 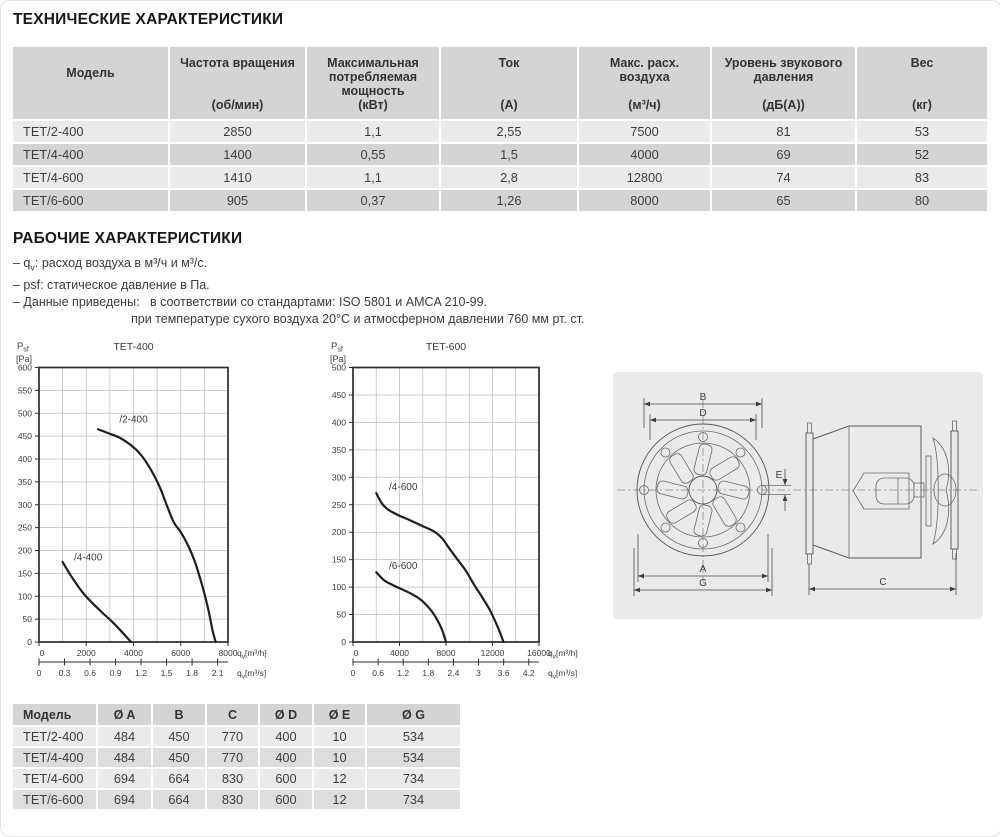 What do you see at coordinates (90, 131) in the screenshot?
I see `spec-cell: ТЕТ/2-400` at bounding box center [90, 131].